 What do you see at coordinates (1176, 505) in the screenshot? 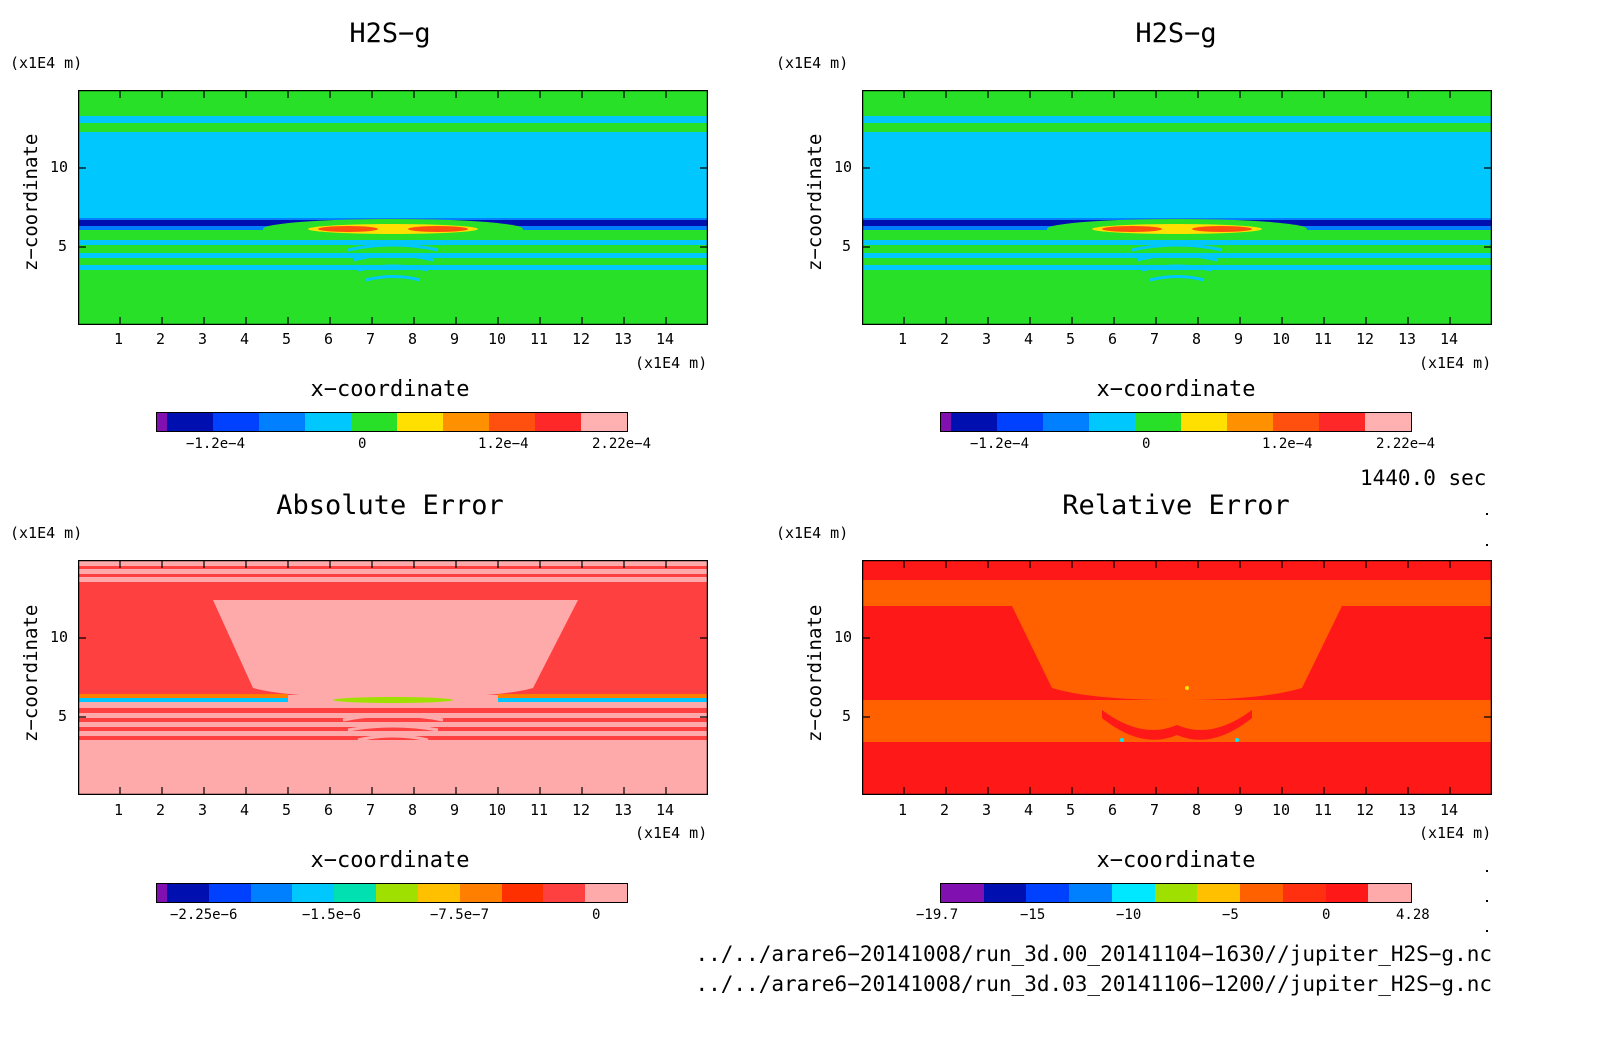
I see `panel-title: Relative Error` at bounding box center [1176, 505].